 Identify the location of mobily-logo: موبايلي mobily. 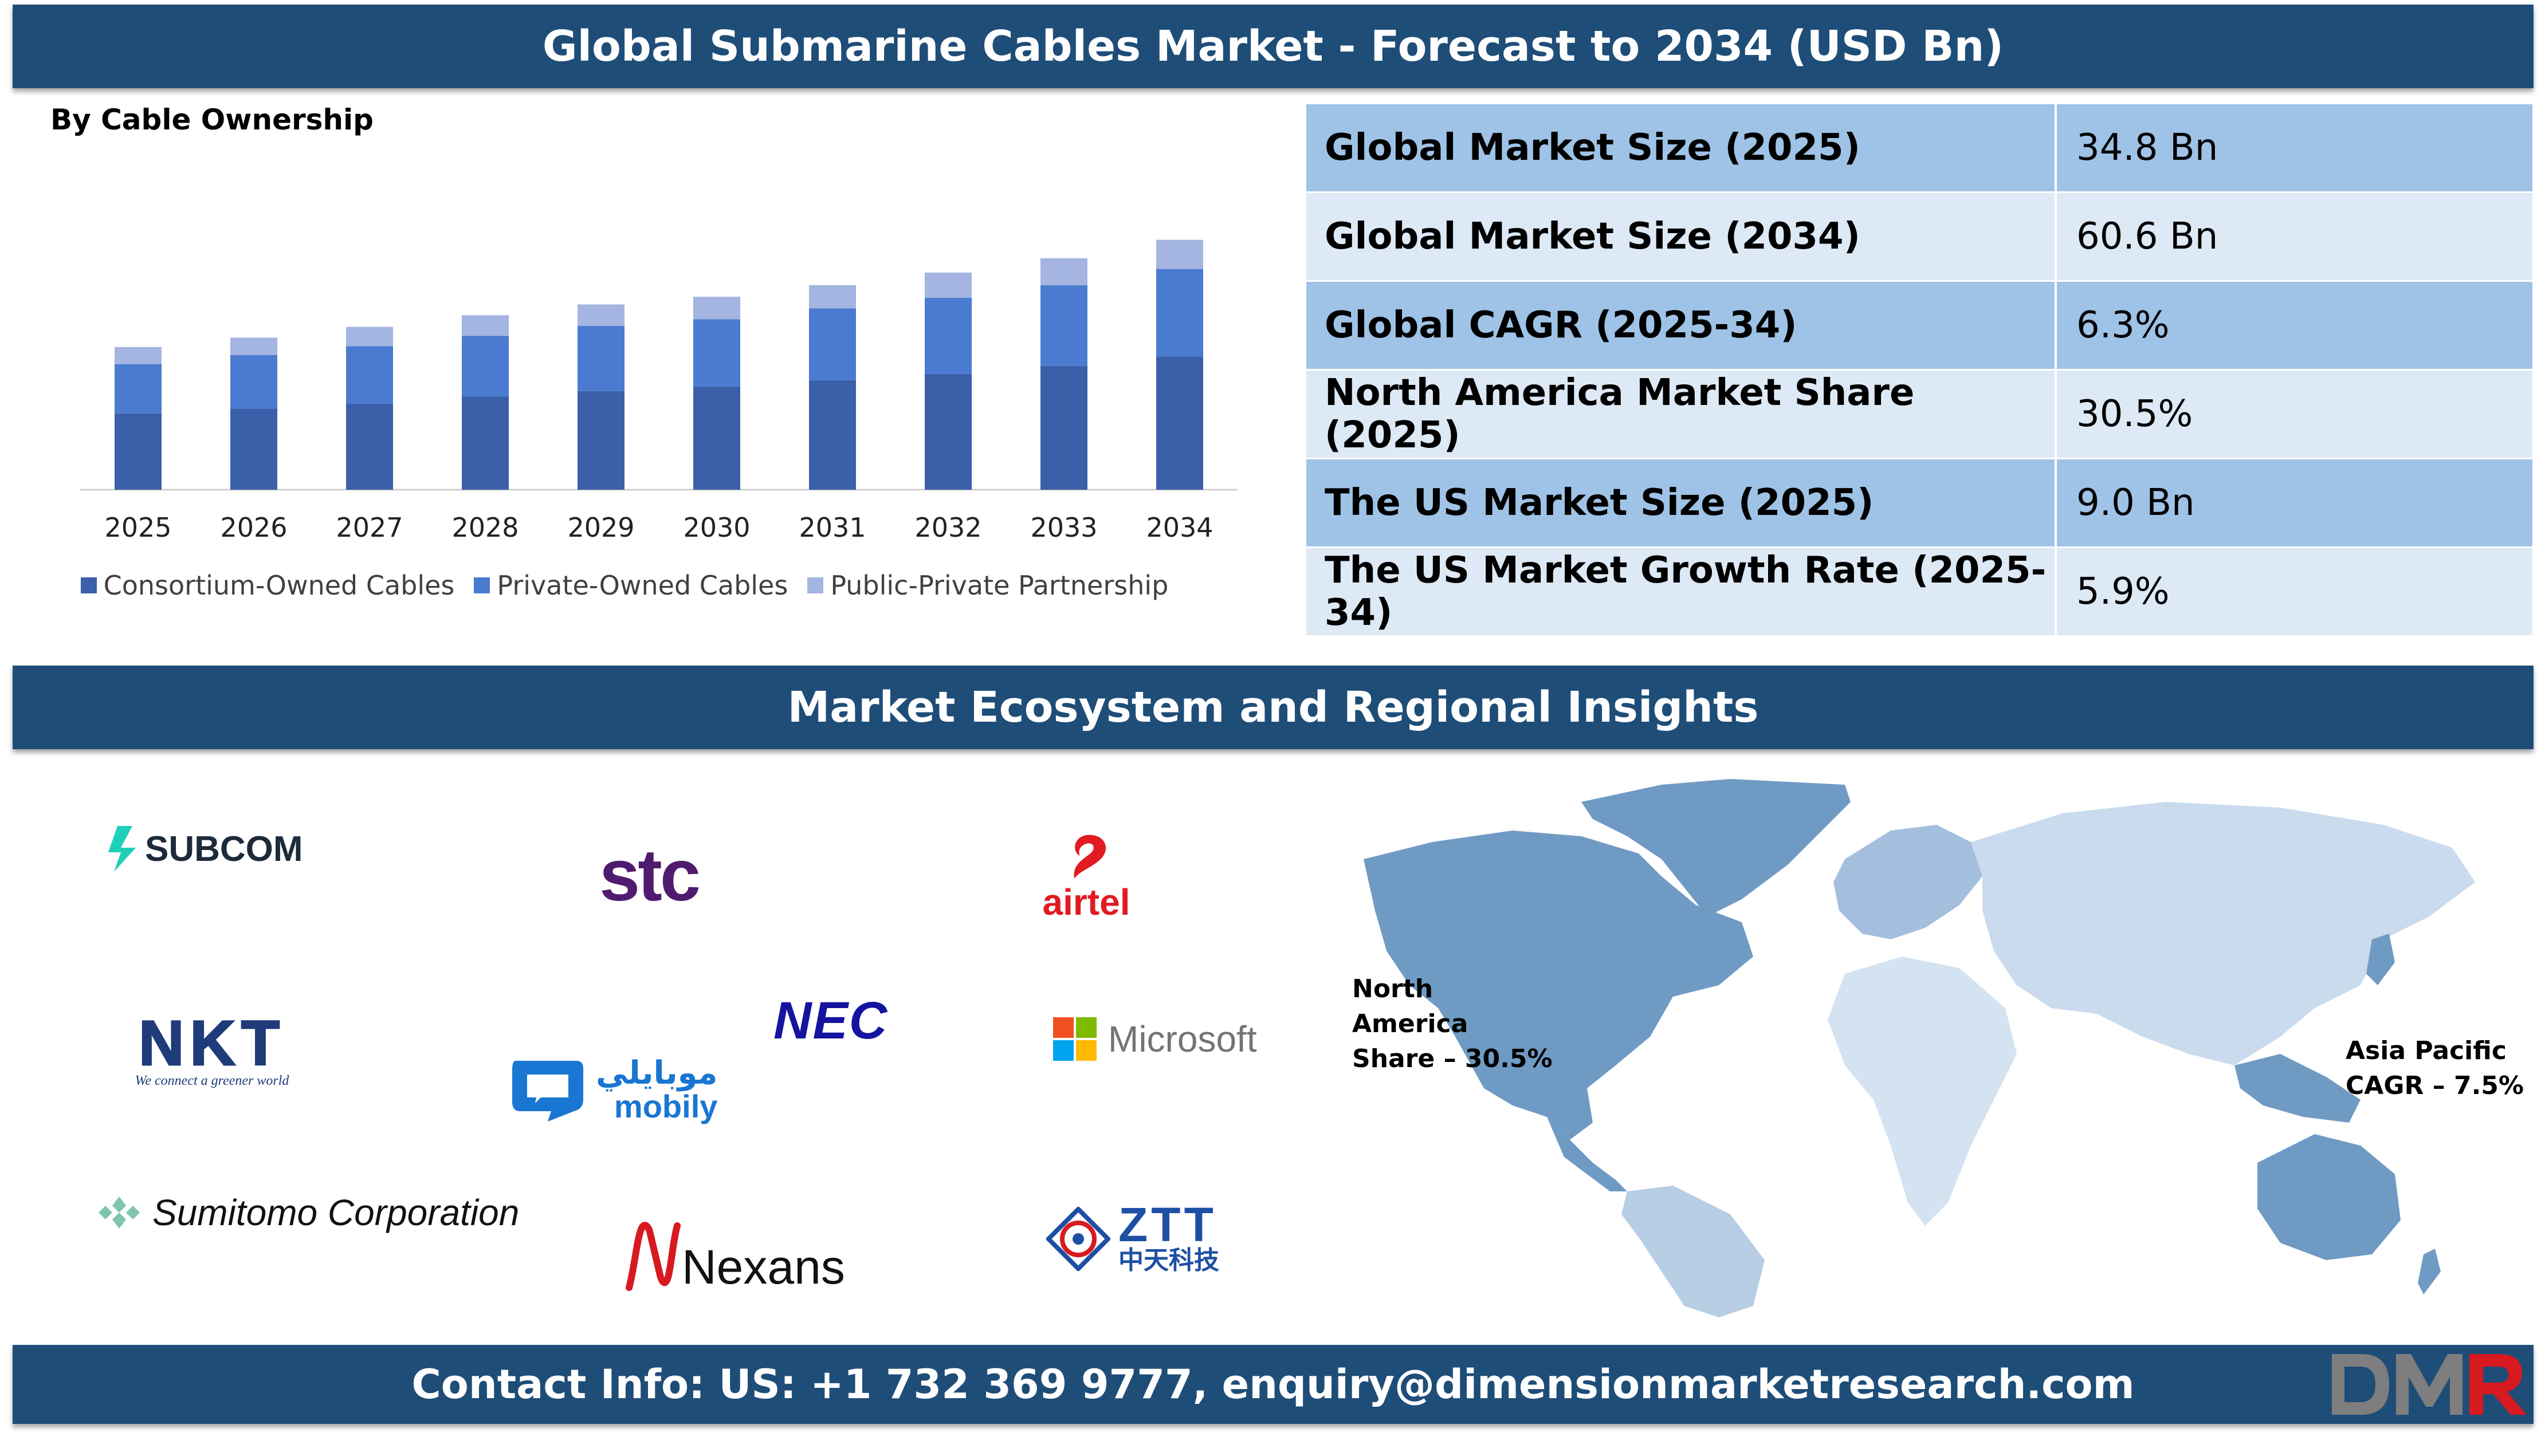
(613, 1090).